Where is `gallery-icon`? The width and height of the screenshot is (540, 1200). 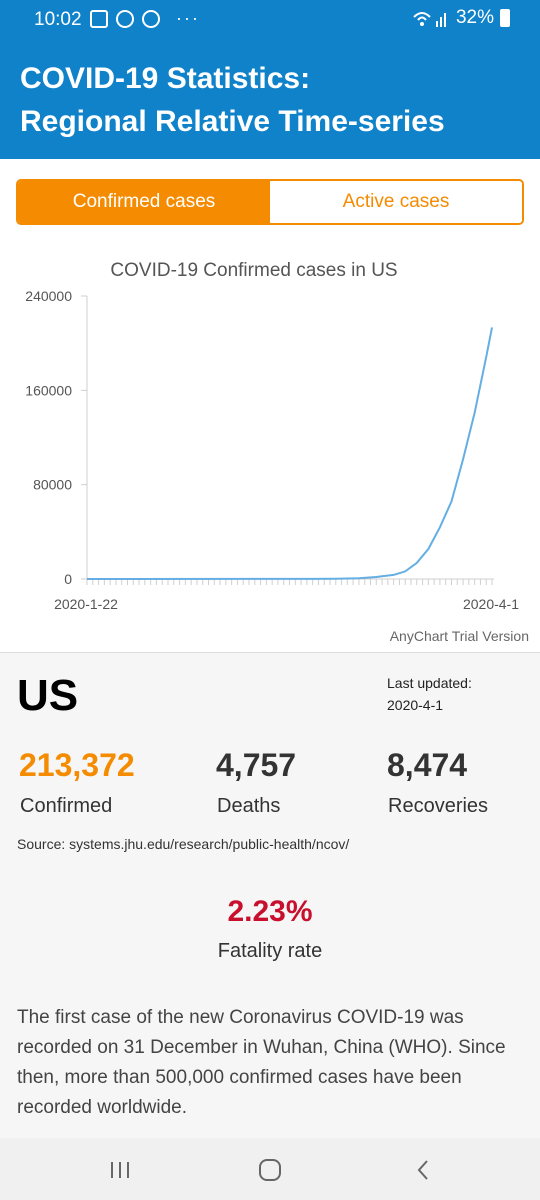
gallery-icon is located at coordinates (99, 18).